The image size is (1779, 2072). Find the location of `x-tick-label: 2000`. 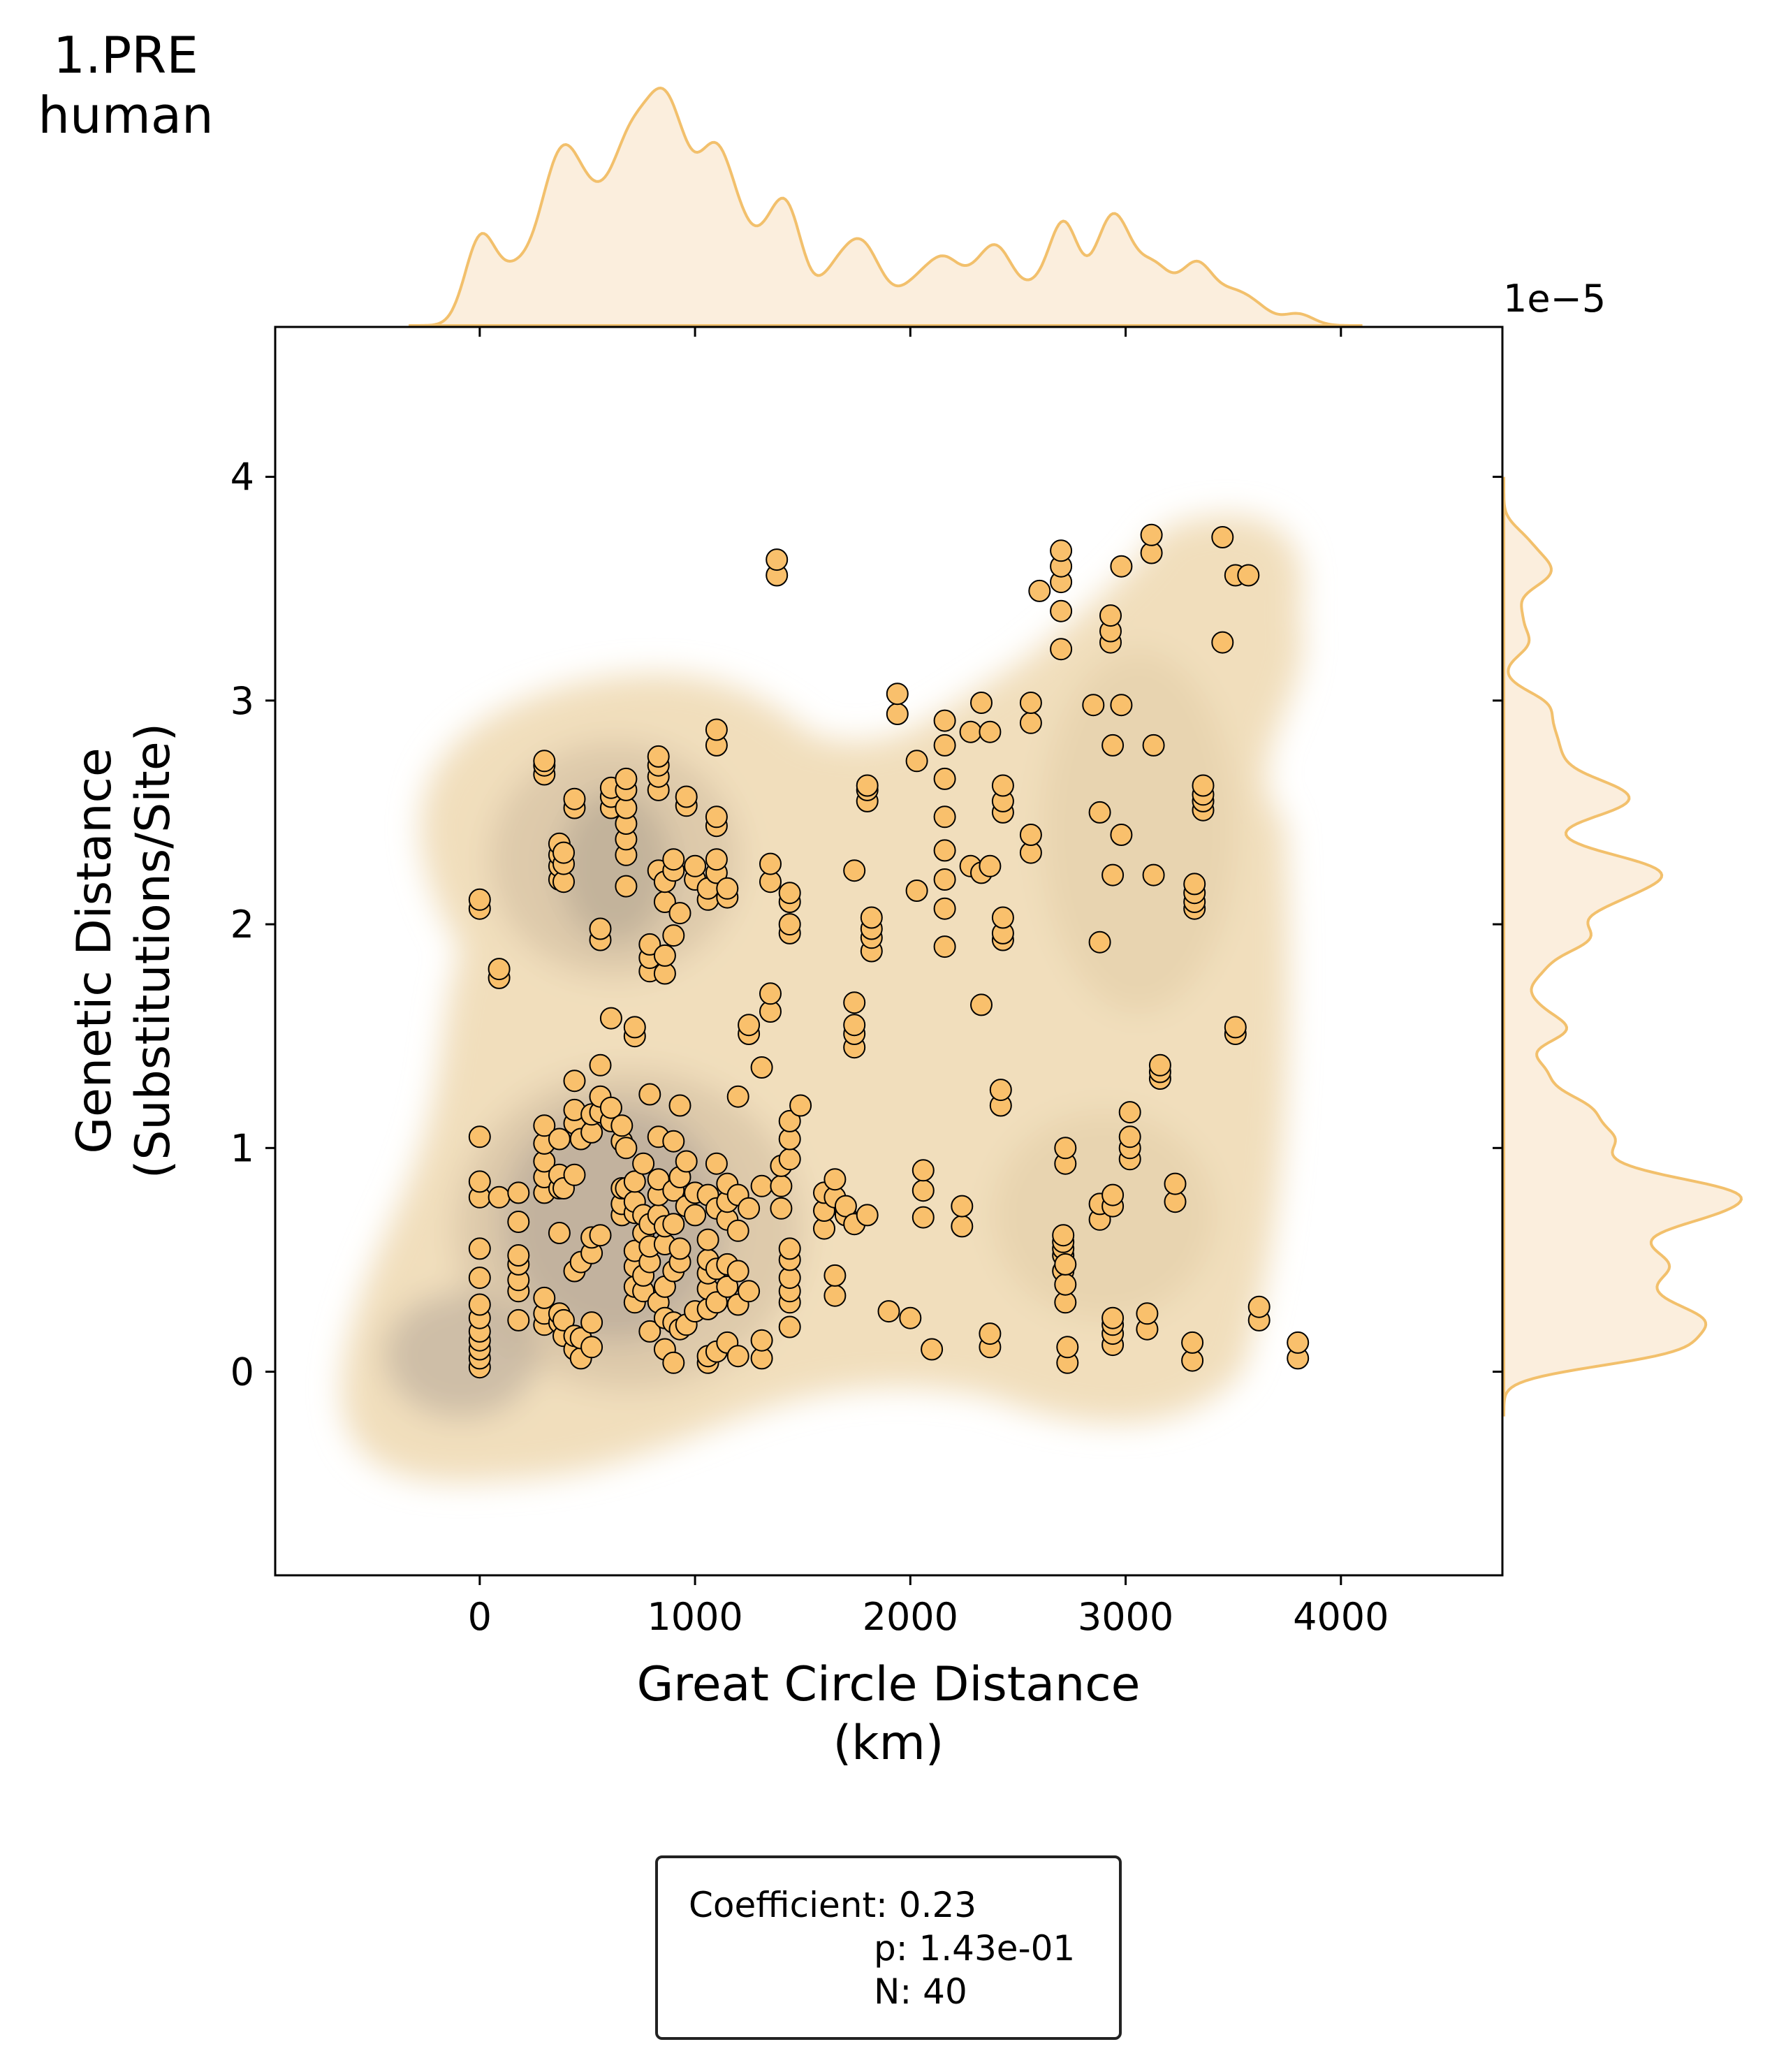

x-tick-label: 2000 is located at coordinates (910, 1617).